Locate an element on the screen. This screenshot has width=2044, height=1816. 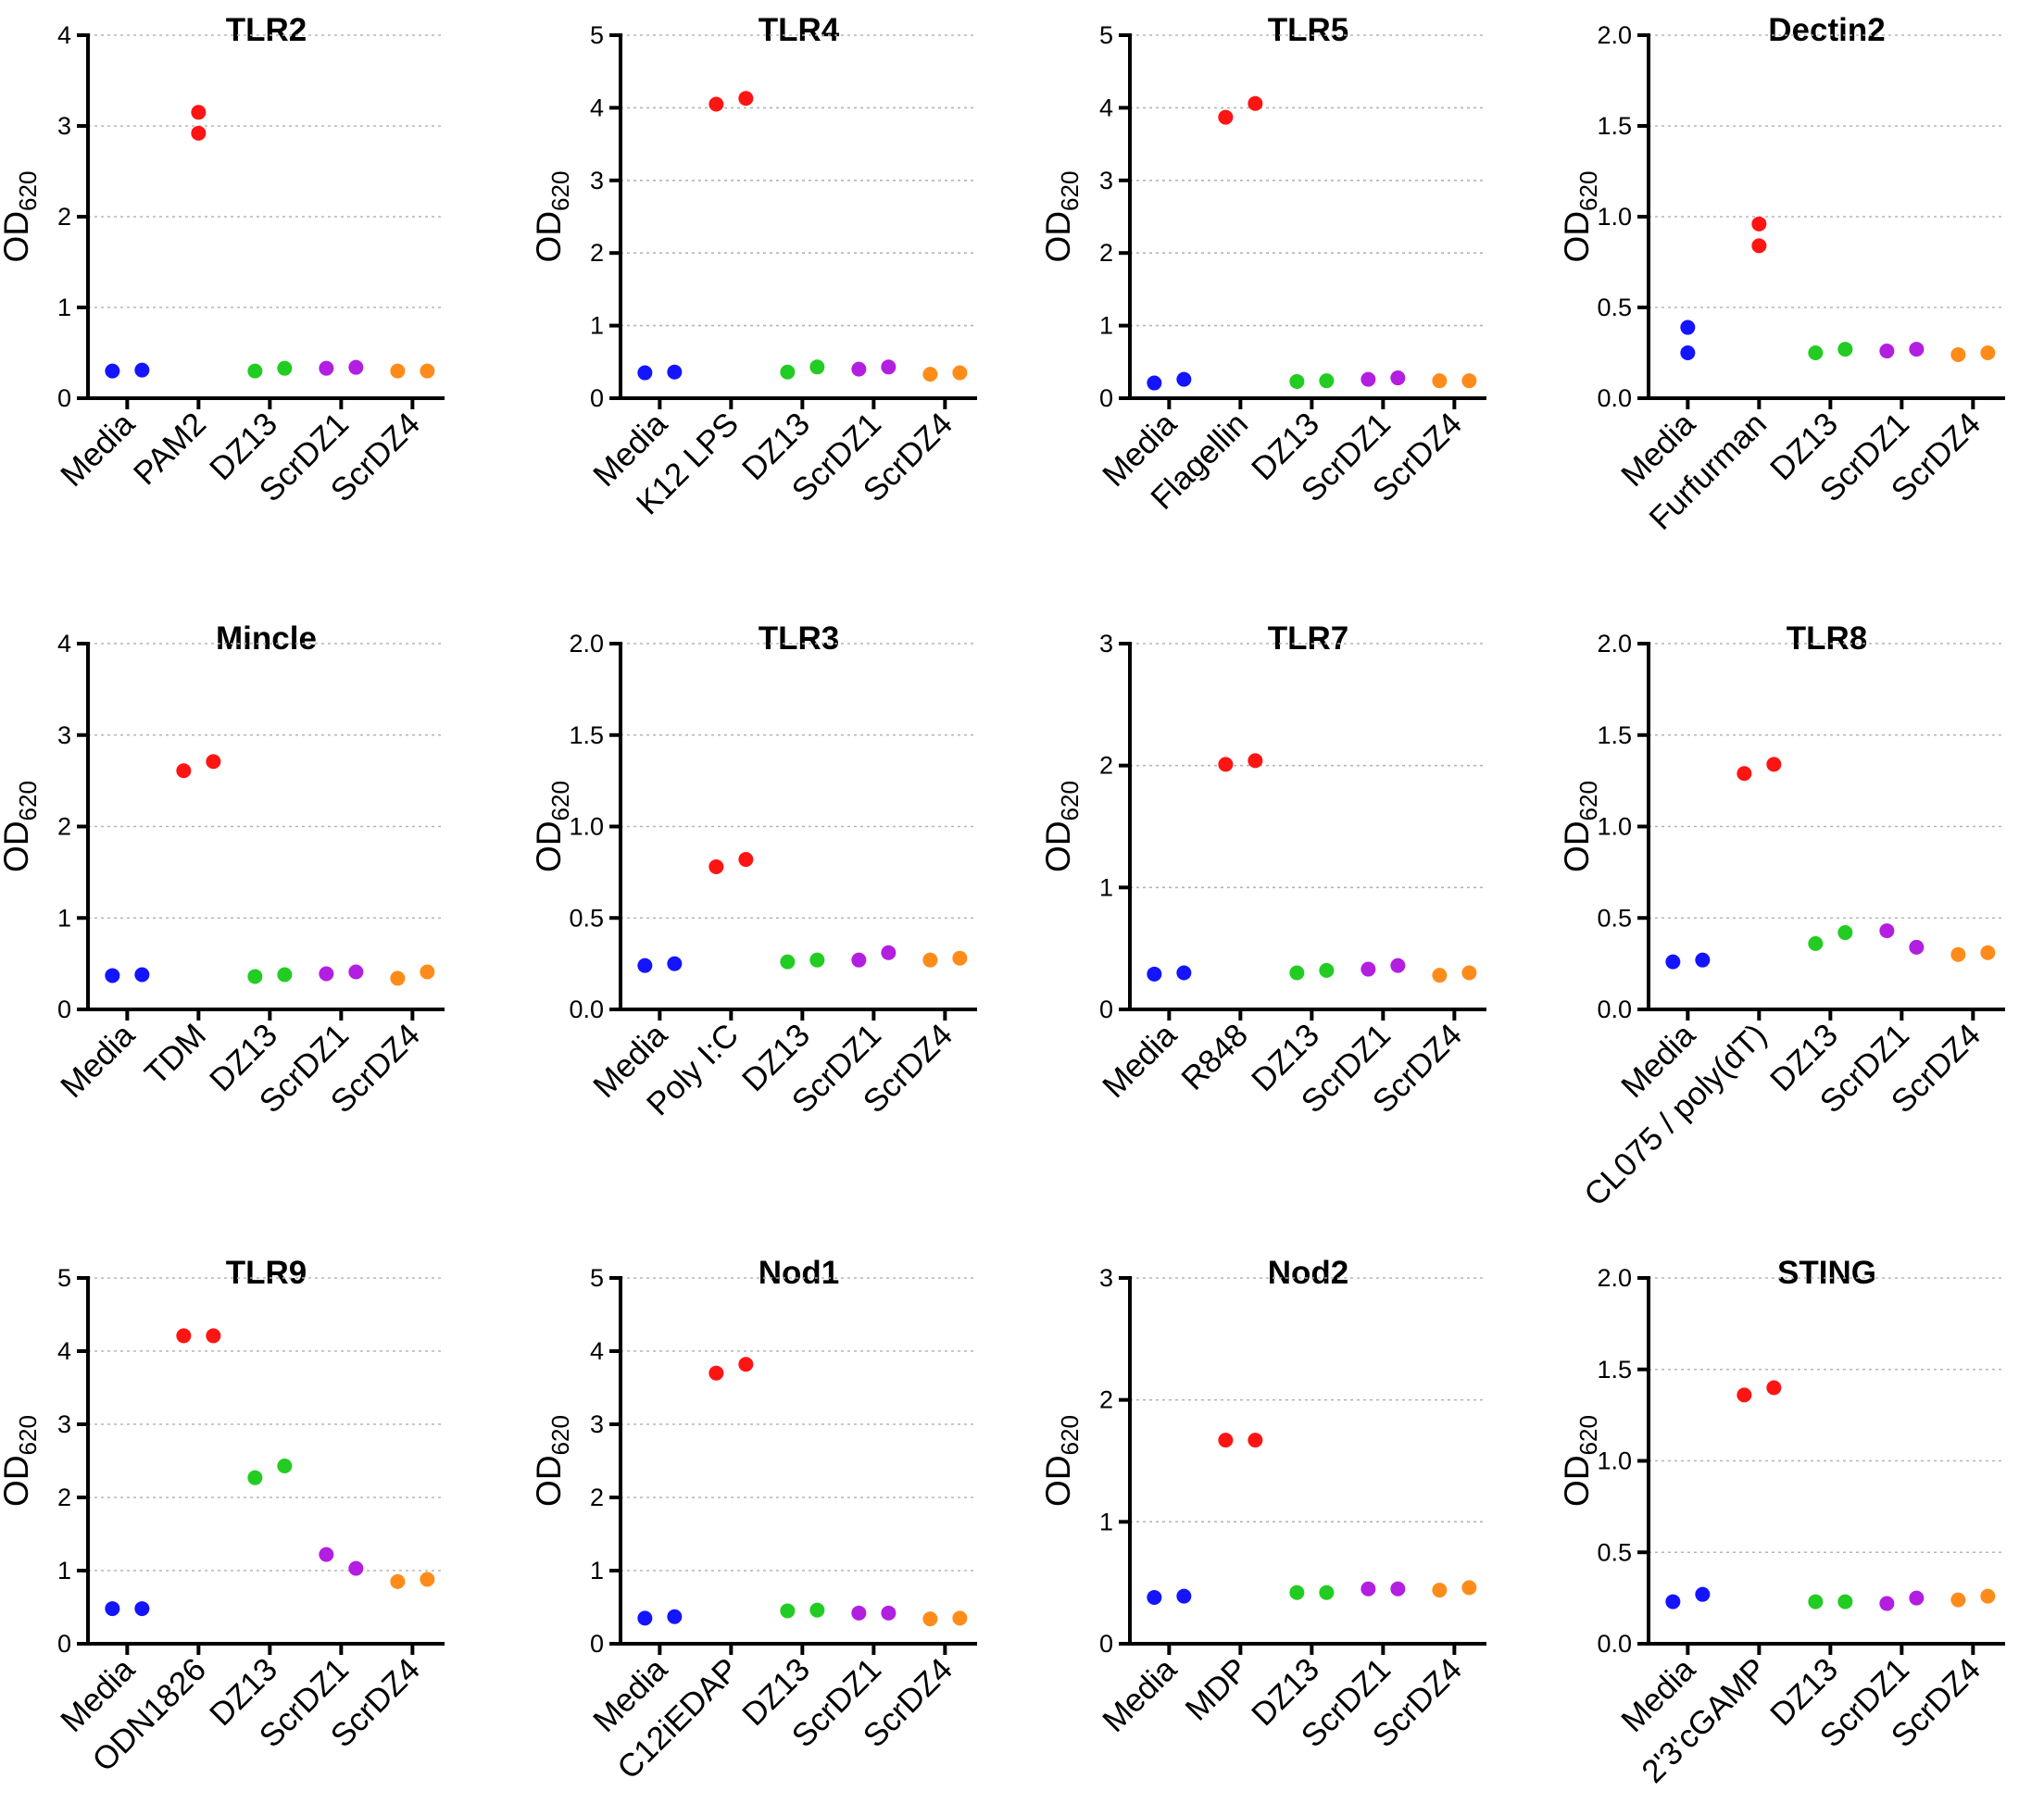
panel-title: TLR2 is located at coordinates (266, 30).